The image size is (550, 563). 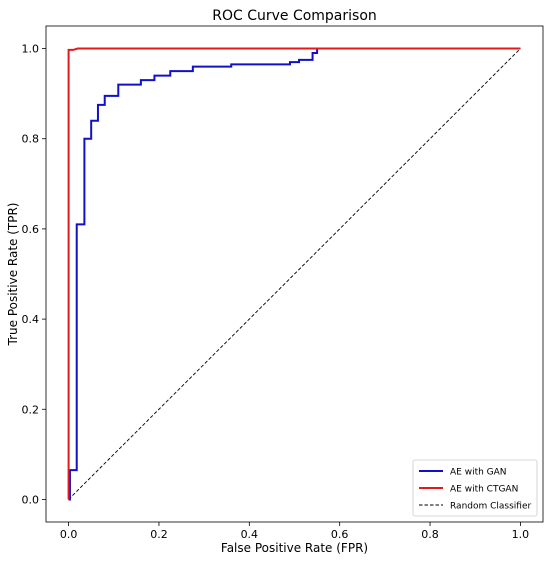 What do you see at coordinates (31, 319) in the screenshot?
I see `y-tick-label: 0.4` at bounding box center [31, 319].